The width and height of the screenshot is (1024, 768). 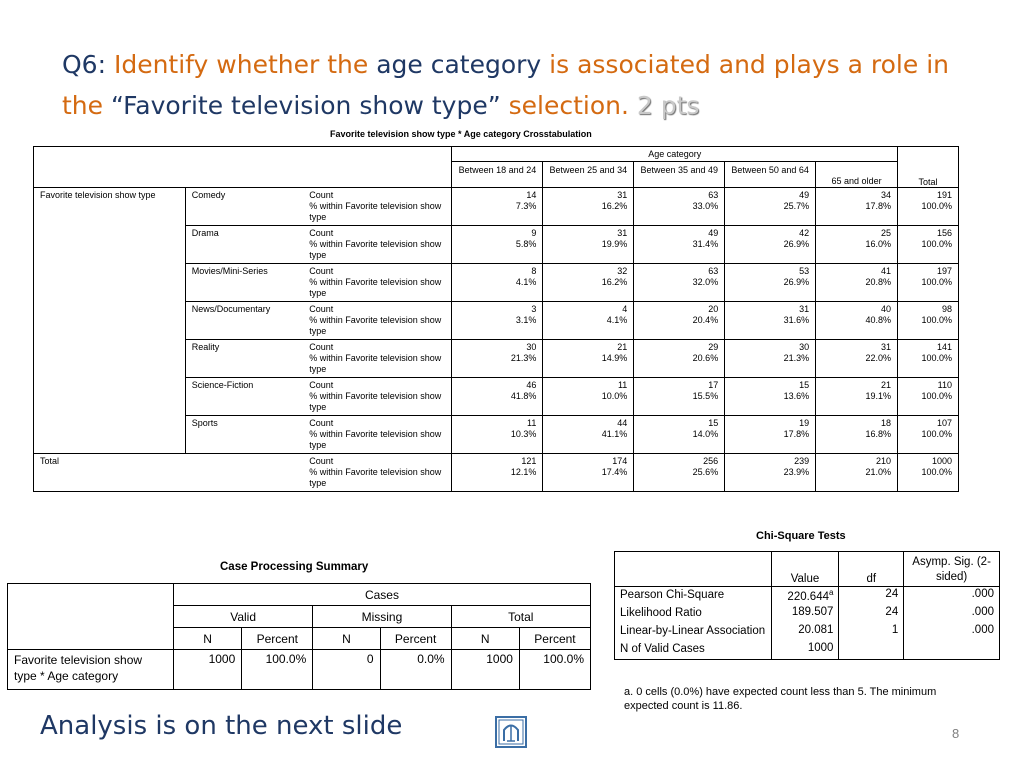 I want to click on crosstab-row-variable: Favorite television show type, so click(x=110, y=321).